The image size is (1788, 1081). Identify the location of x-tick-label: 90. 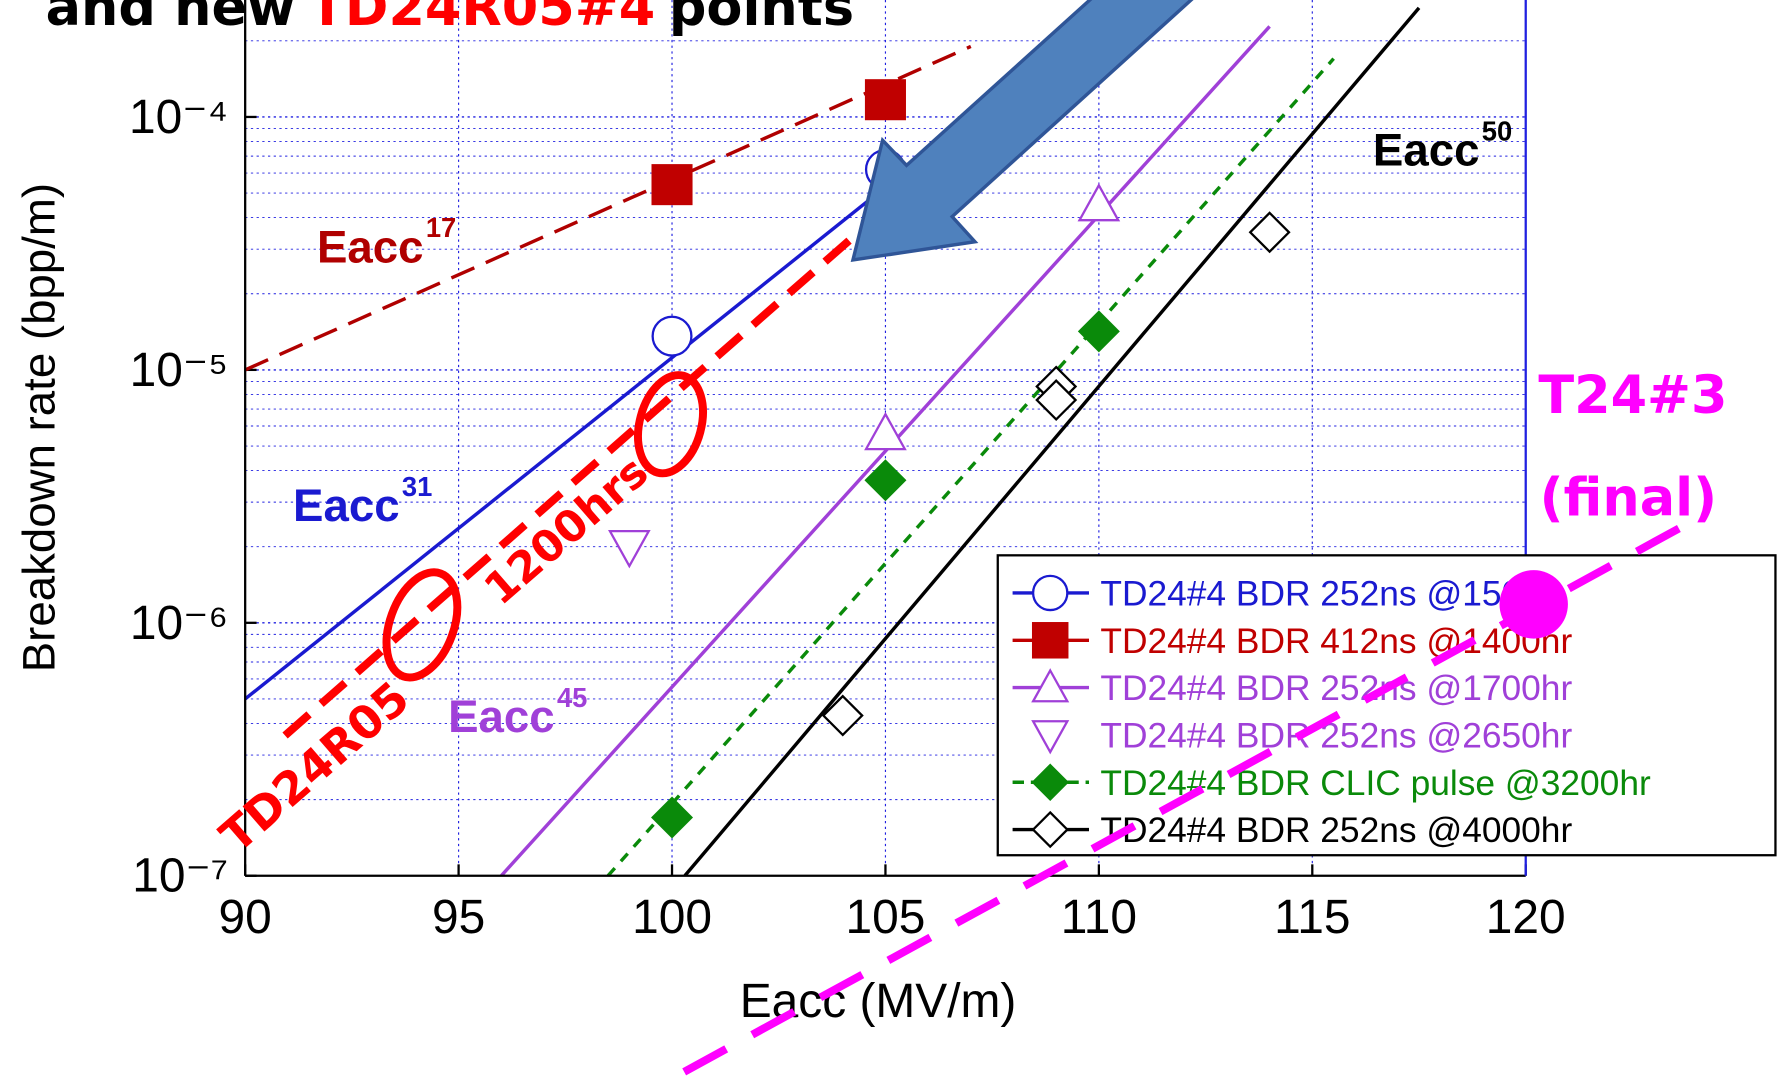
(245, 917).